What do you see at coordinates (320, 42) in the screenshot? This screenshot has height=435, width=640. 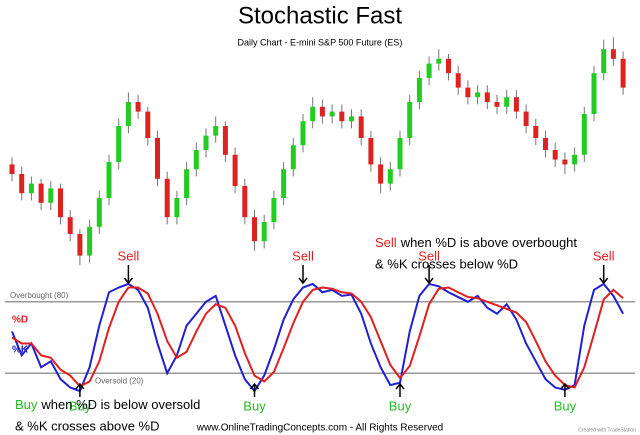 I see `chart-subtitle: Daily Chart - E-mini S&P 500 Future (ES)` at bounding box center [320, 42].